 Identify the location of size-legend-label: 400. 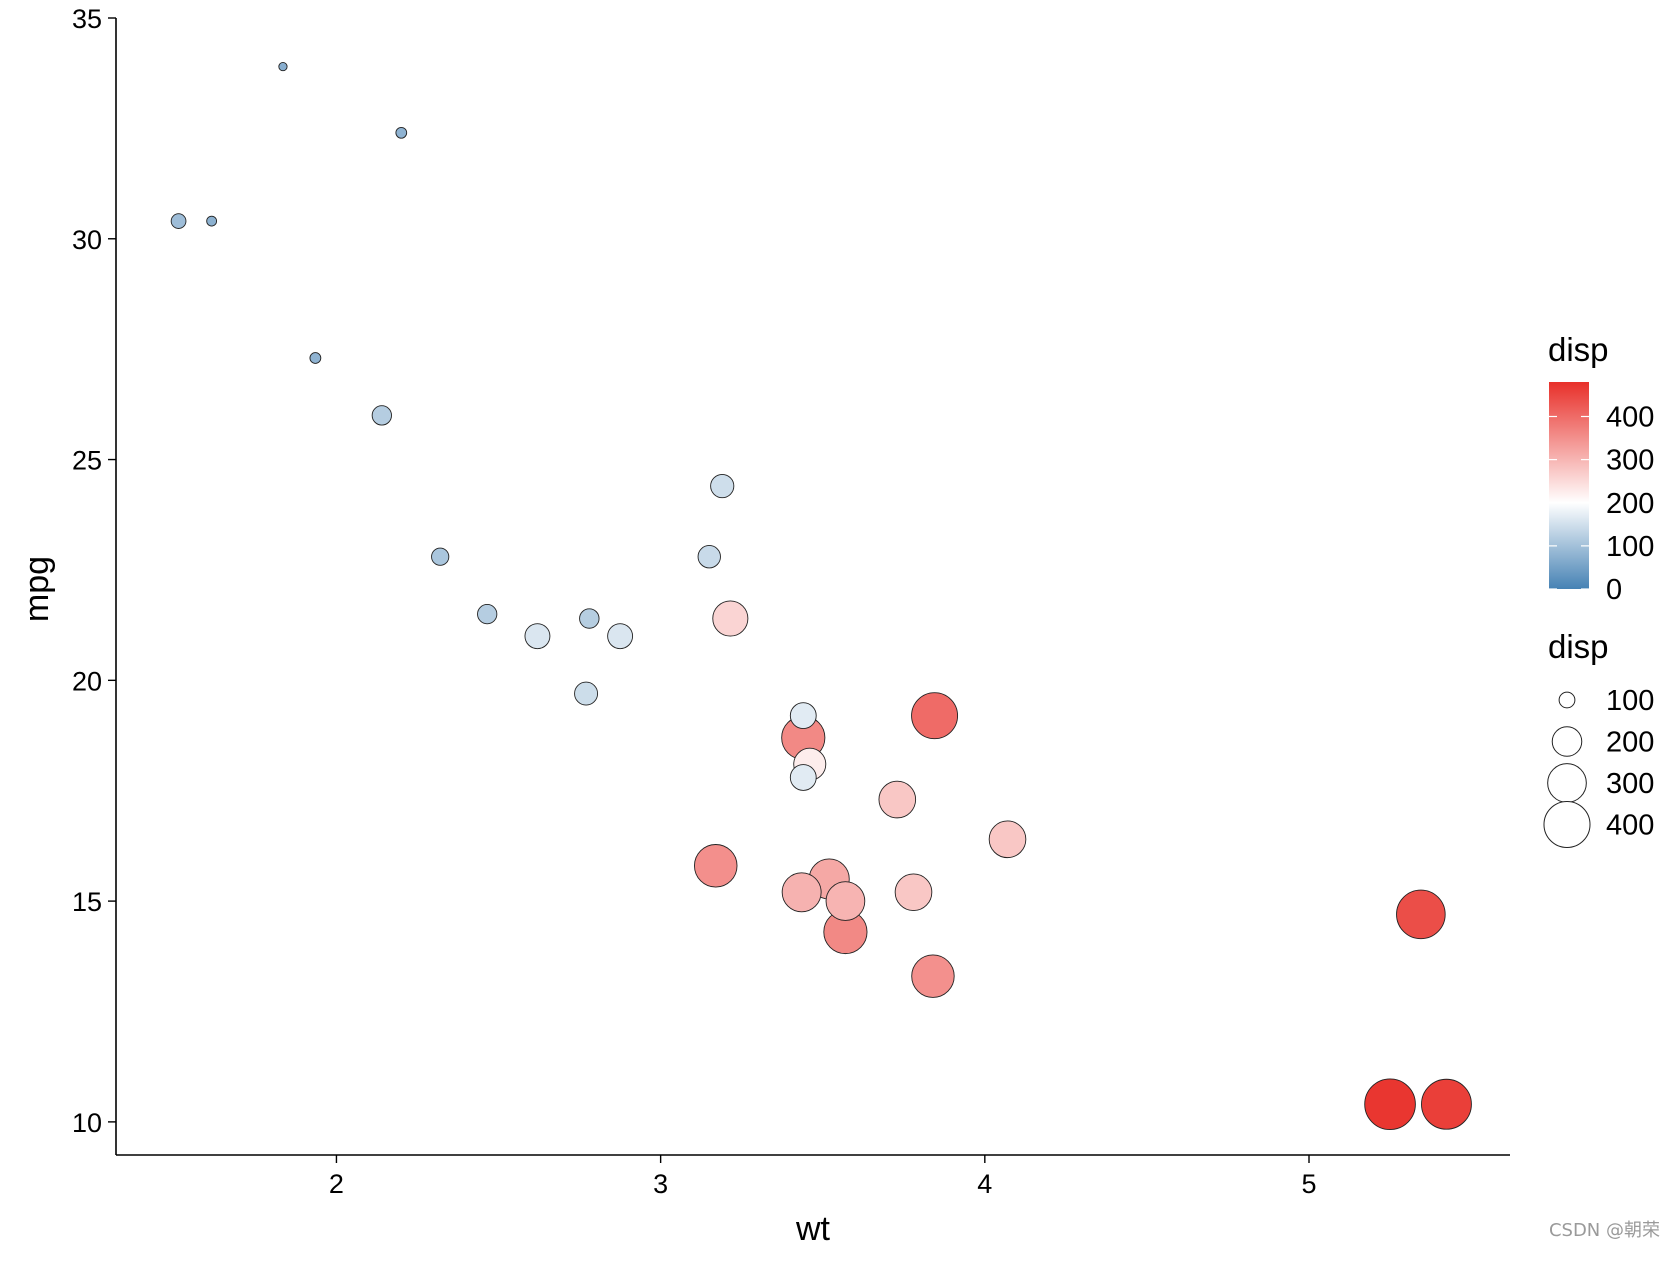
(1630, 826).